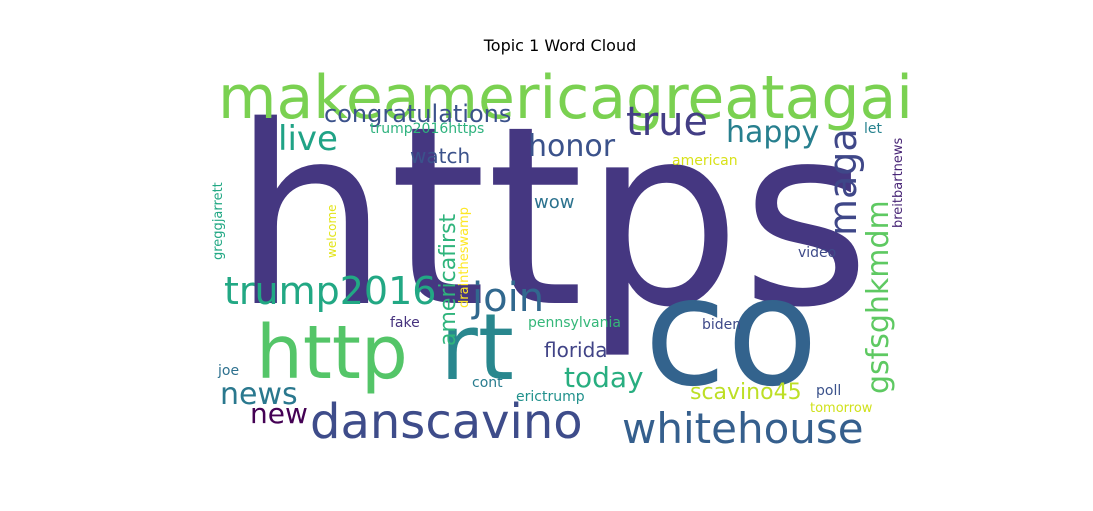  I want to click on word-welcome: welcome, so click(332, 231).